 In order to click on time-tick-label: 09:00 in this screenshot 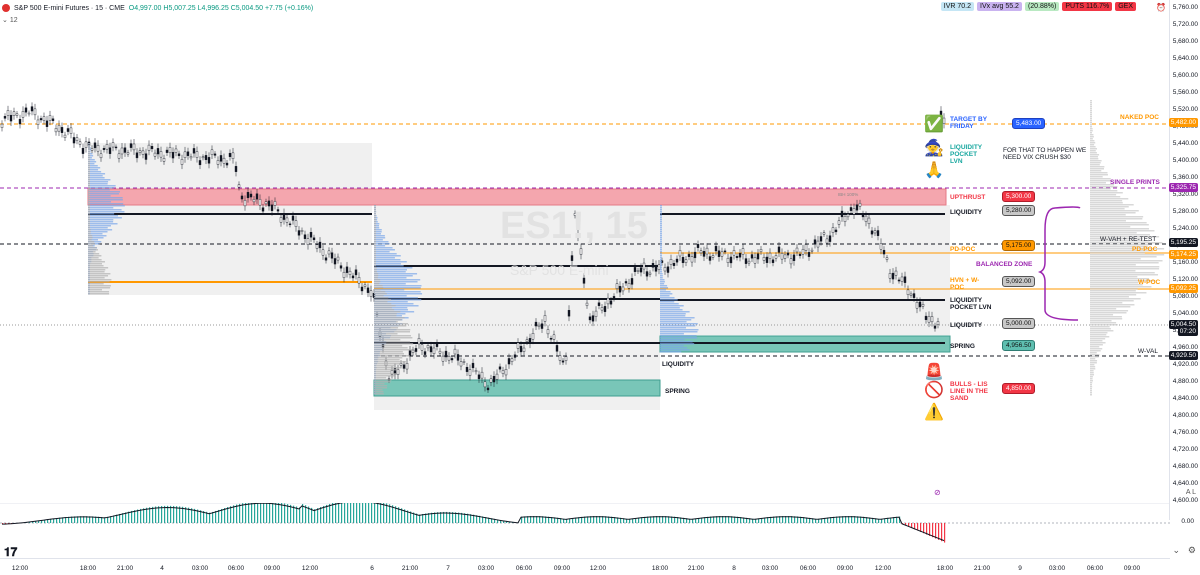, I will do `click(1132, 568)`.